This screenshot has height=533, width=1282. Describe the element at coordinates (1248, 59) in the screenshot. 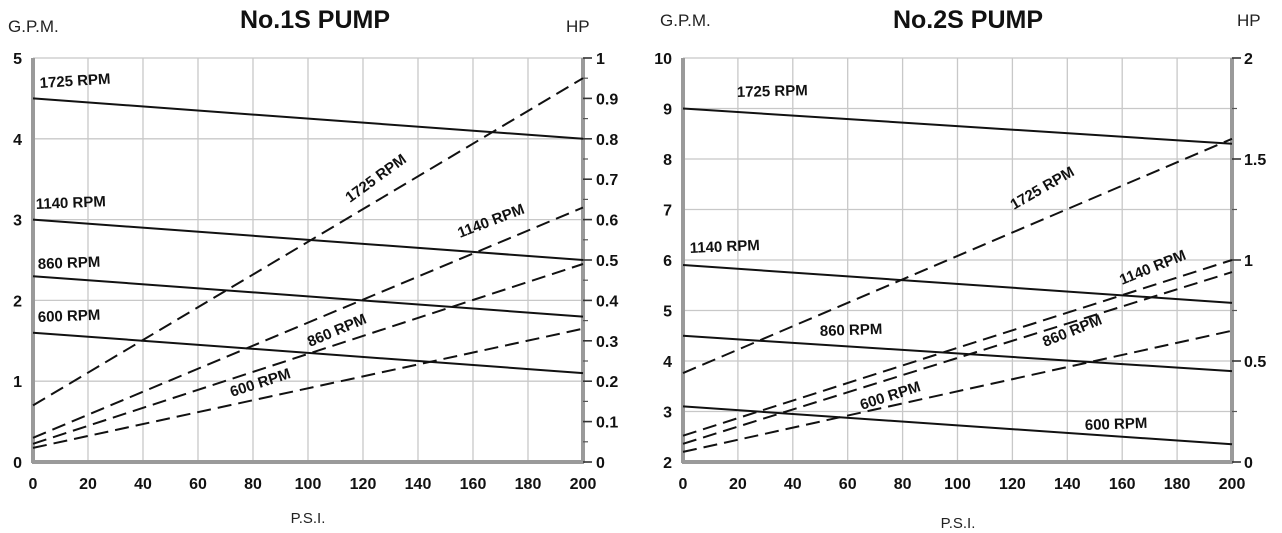

I see `y-right-tick-label: 2` at that location.